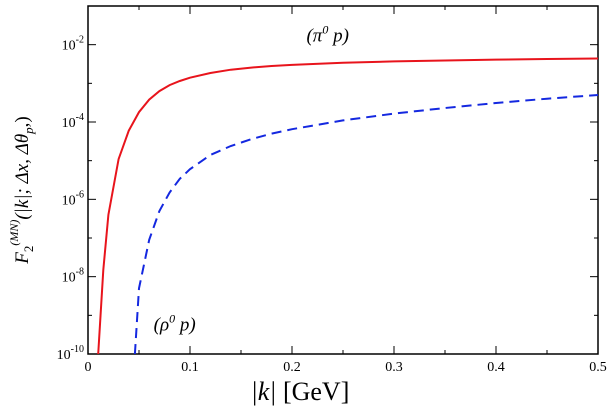 The image size is (607, 409). Describe the element at coordinates (292, 367) in the screenshot. I see `x-tick-label: 0.2` at that location.